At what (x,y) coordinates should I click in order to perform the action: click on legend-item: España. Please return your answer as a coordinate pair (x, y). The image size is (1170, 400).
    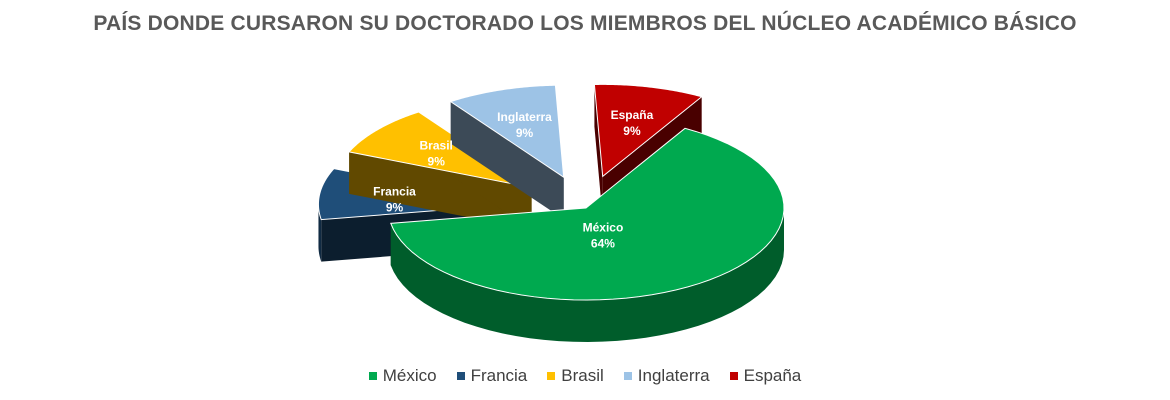
    Looking at the image, I should click on (765, 376).